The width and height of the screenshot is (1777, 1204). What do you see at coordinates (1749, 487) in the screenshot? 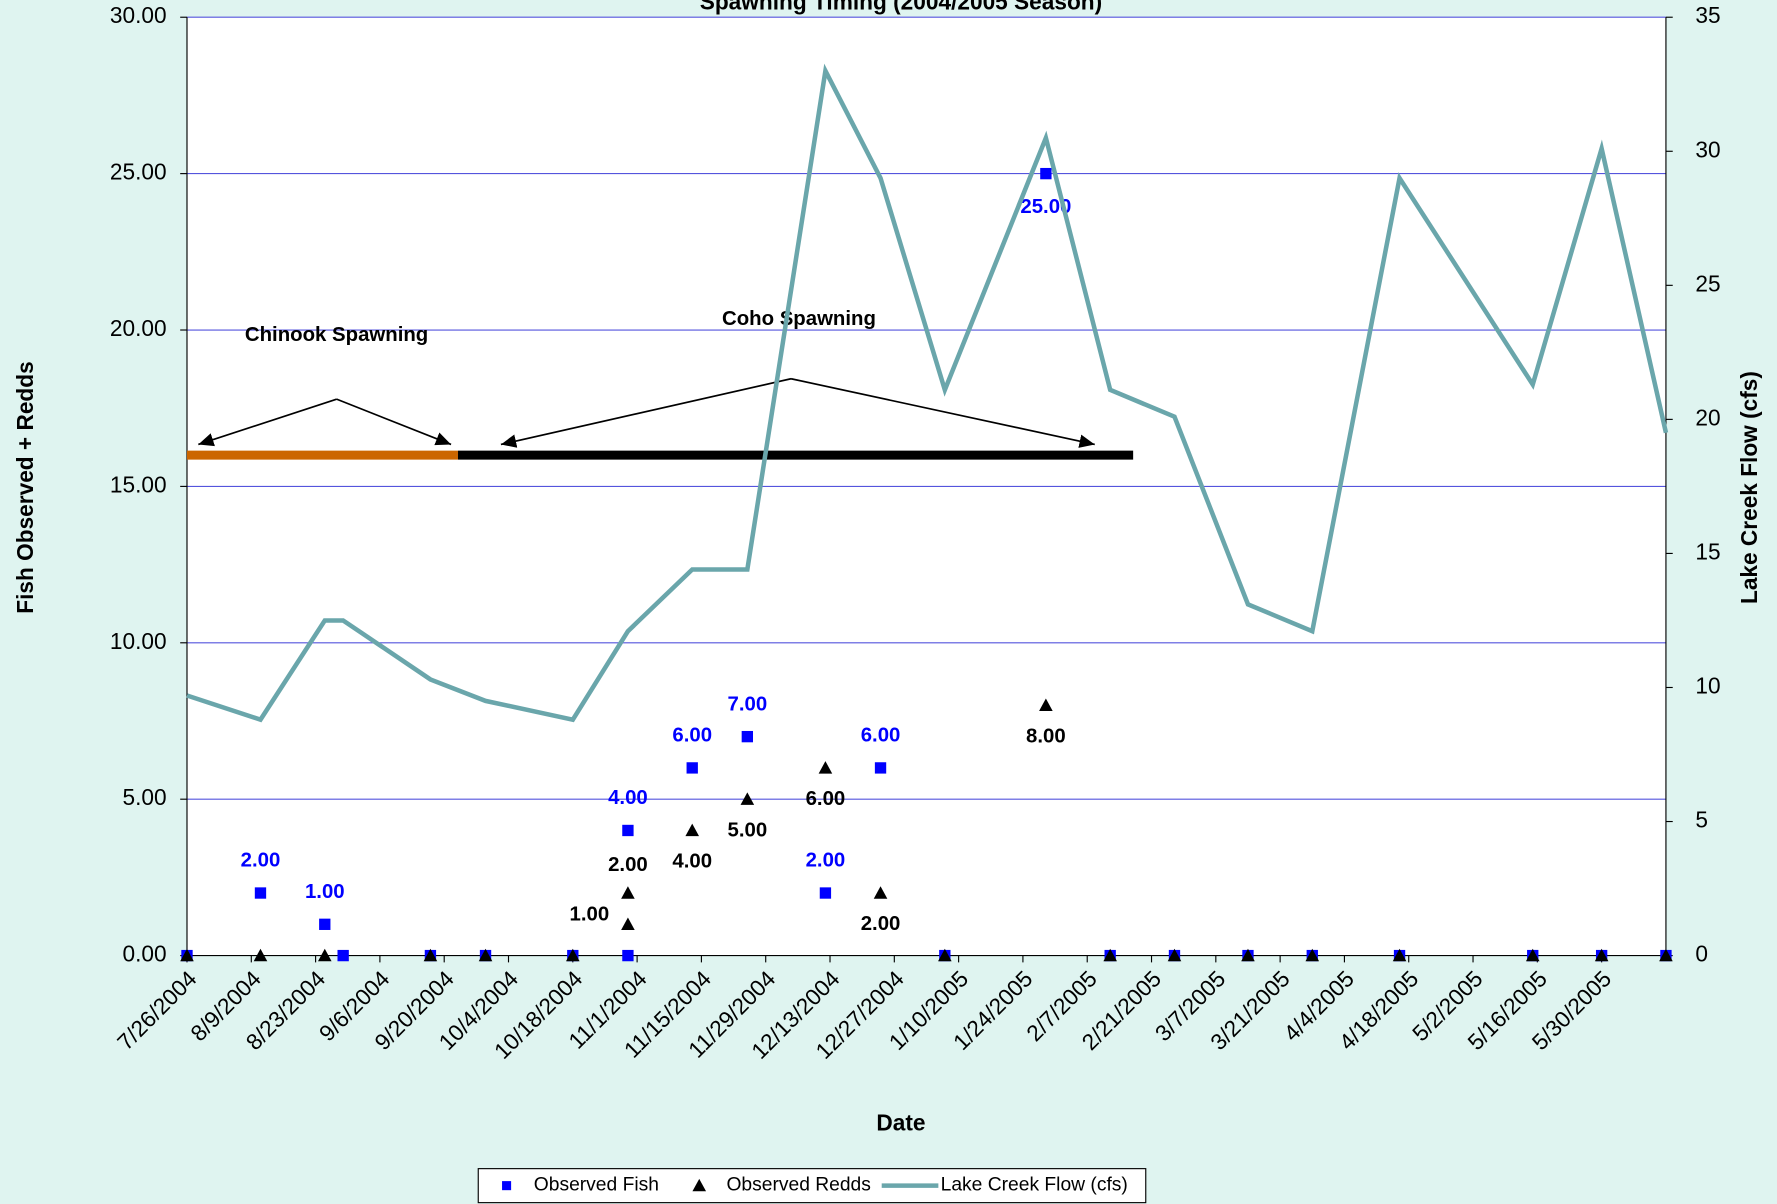
I see `y2-axis-title: Lake Creek Flow (cfs)` at bounding box center [1749, 487].